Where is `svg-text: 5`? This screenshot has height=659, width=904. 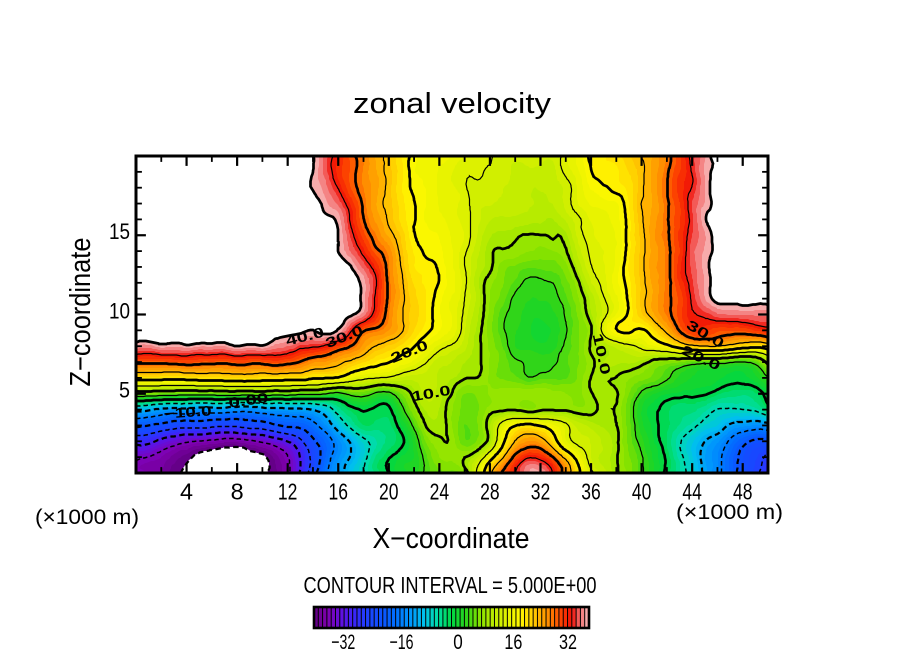 svg-text: 5 is located at coordinates (124, 390).